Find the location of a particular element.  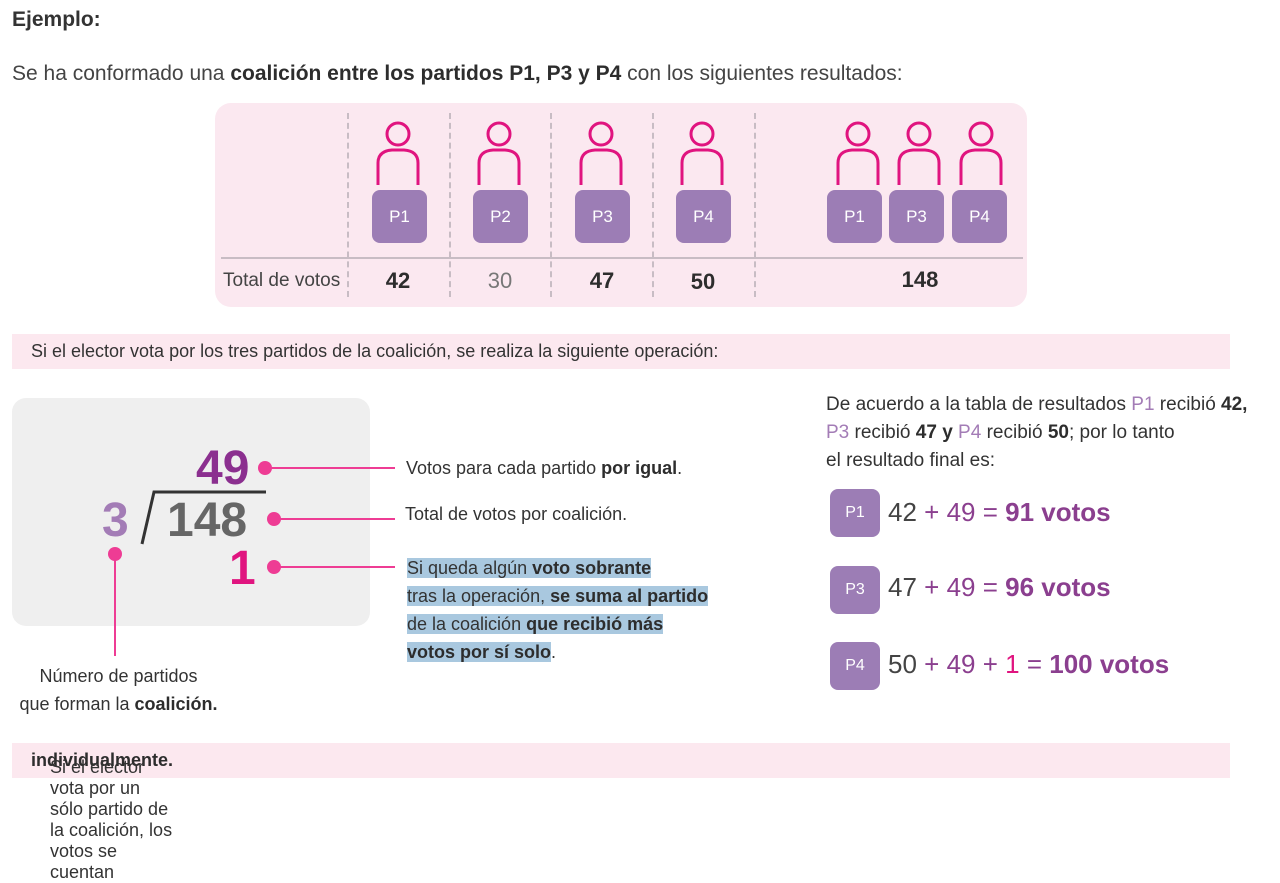

party-badge-p4: P4 is located at coordinates (703, 216).